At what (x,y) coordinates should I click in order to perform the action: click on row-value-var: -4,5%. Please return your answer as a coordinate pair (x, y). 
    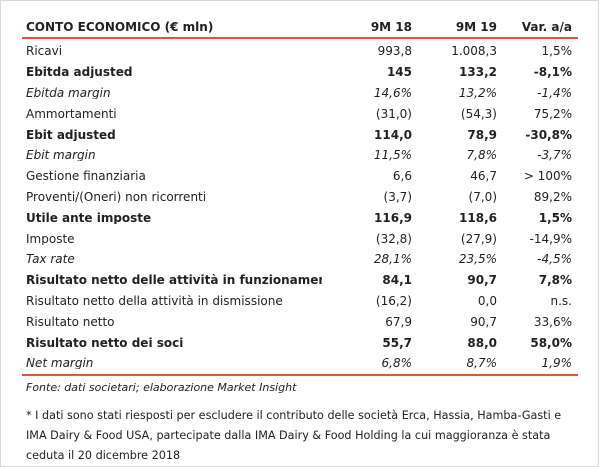
    Looking at the image, I should click on (554, 259).